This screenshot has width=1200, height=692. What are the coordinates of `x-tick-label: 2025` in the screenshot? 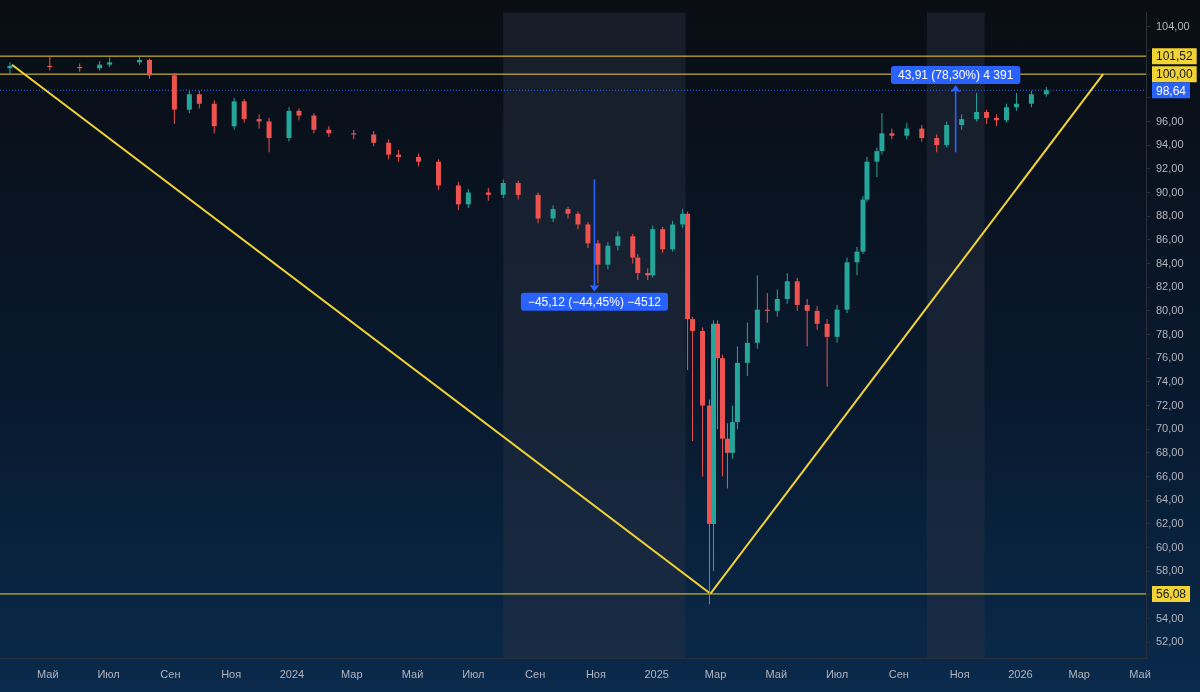 It's located at (656, 674).